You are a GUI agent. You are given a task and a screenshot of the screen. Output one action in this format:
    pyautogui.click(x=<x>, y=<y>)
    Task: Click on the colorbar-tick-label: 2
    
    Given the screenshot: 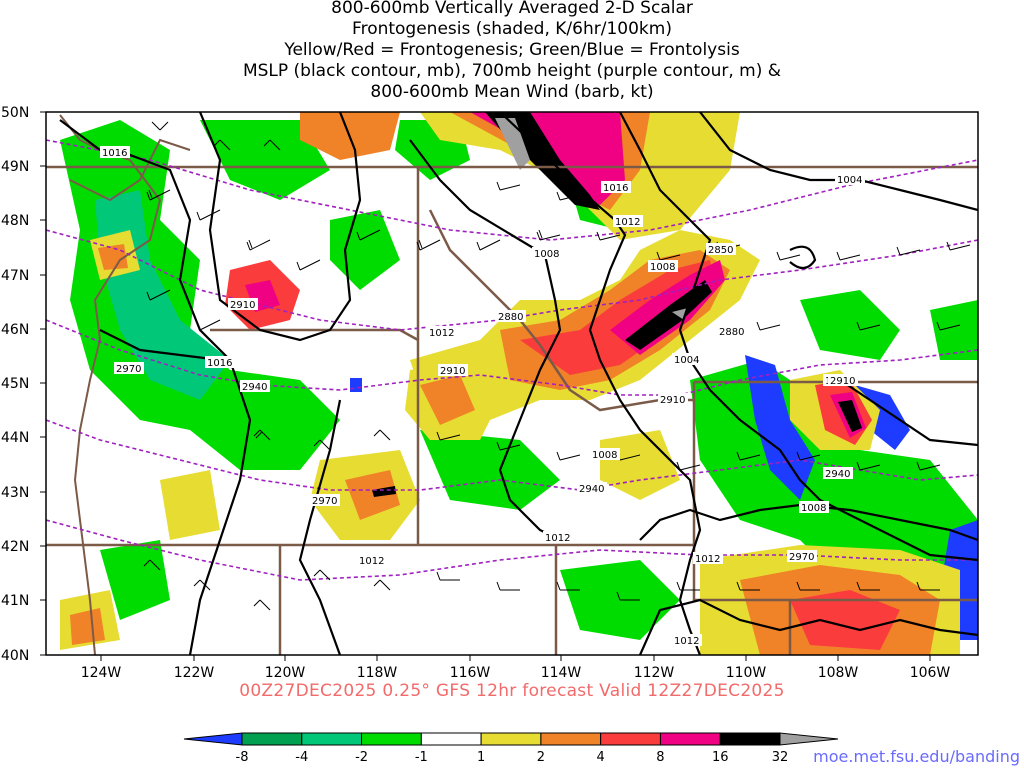 What is the action you would take?
    pyautogui.click(x=541, y=757)
    